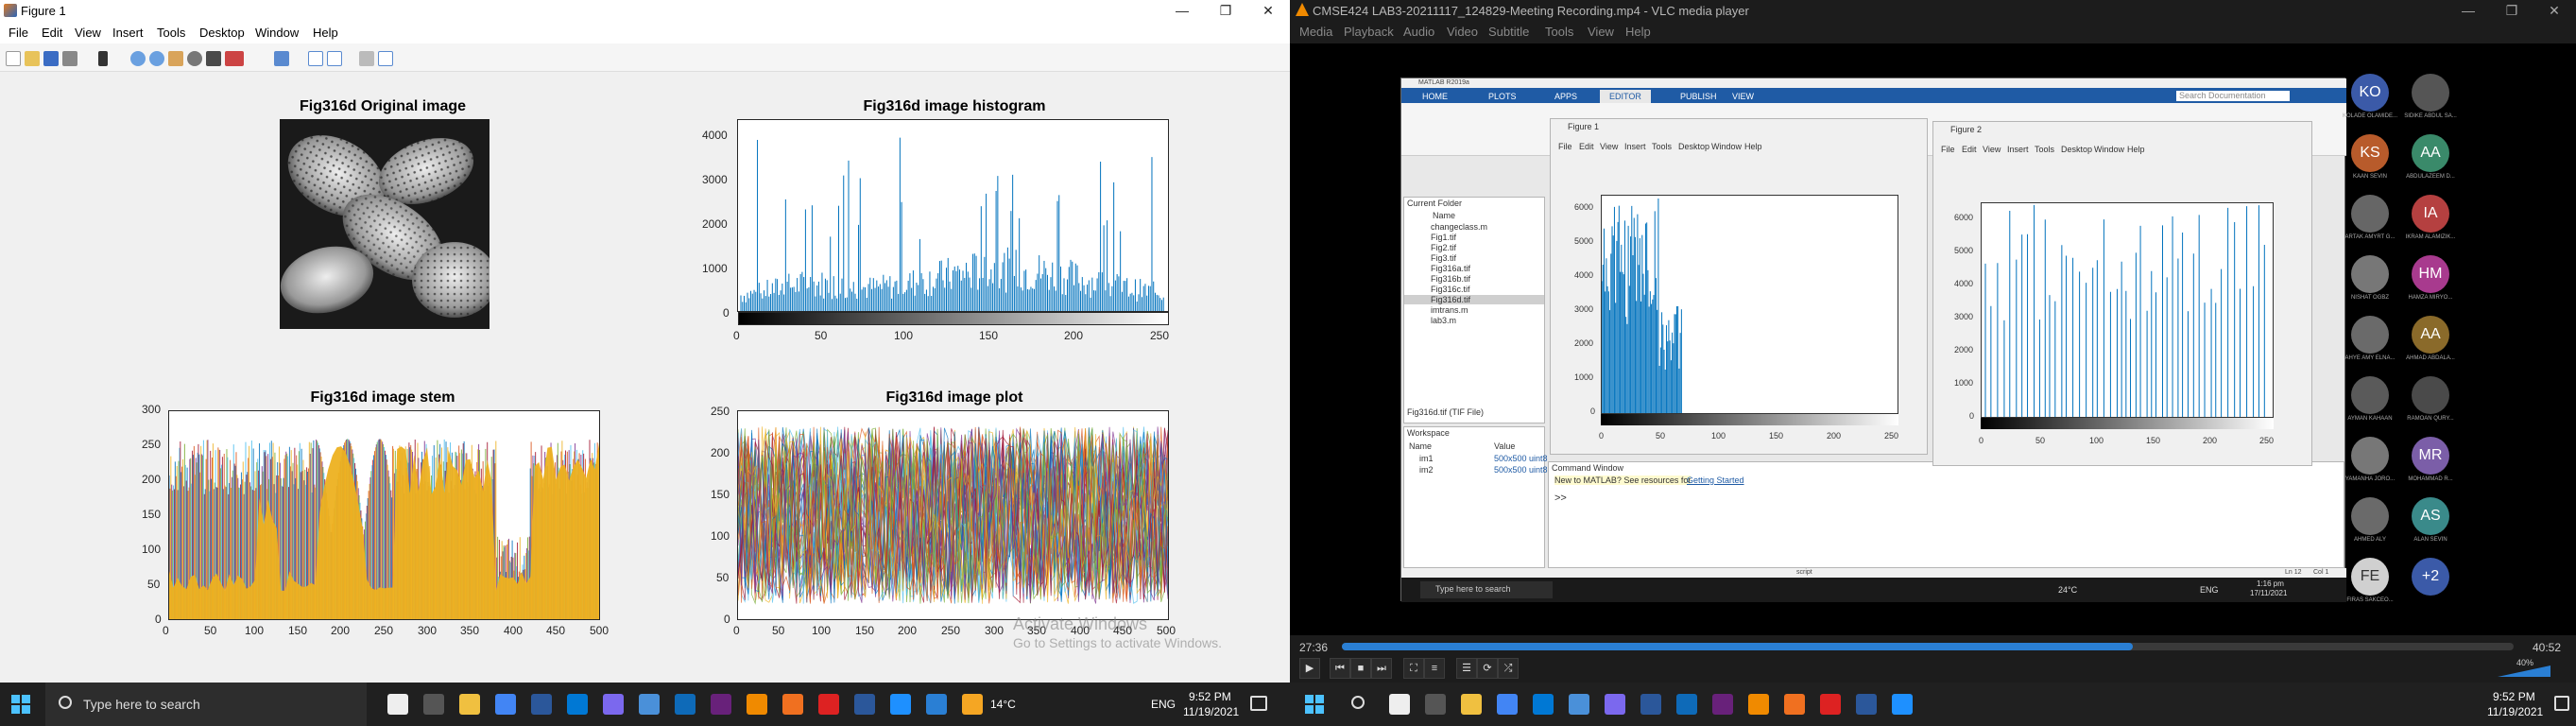  Describe the element at coordinates (433, 704) in the screenshot. I see `widgets-icon` at that location.